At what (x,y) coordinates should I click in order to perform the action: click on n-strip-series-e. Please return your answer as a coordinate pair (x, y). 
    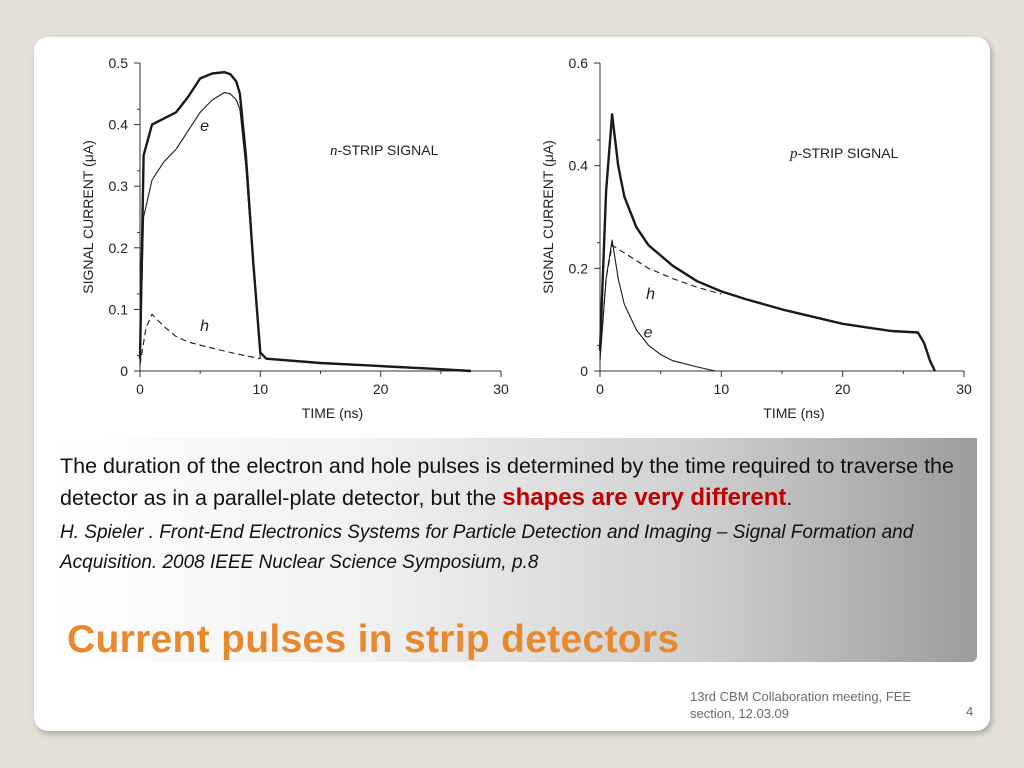
    Looking at the image, I should click on (200, 228).